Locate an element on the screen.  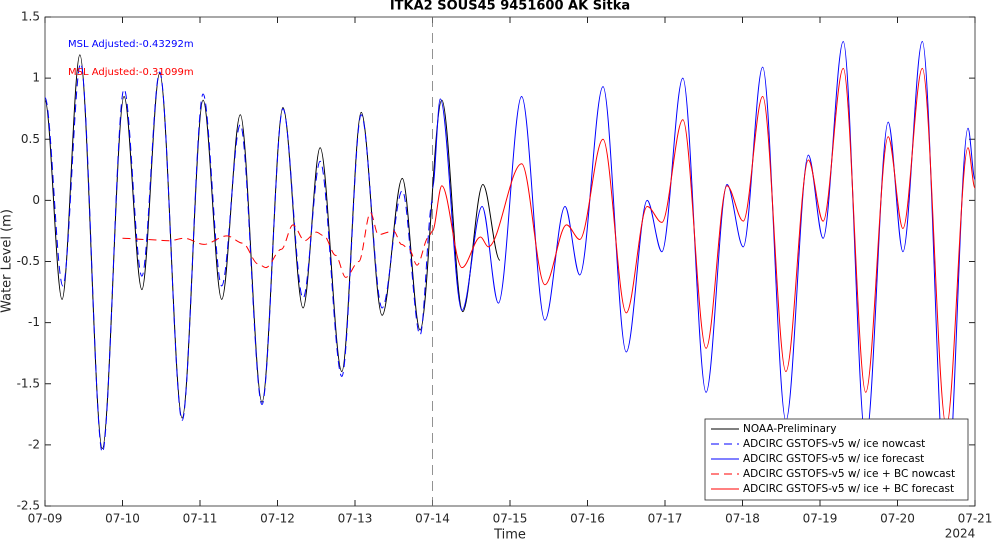
x-tick-label: 07-09 is located at coordinates (45, 519).